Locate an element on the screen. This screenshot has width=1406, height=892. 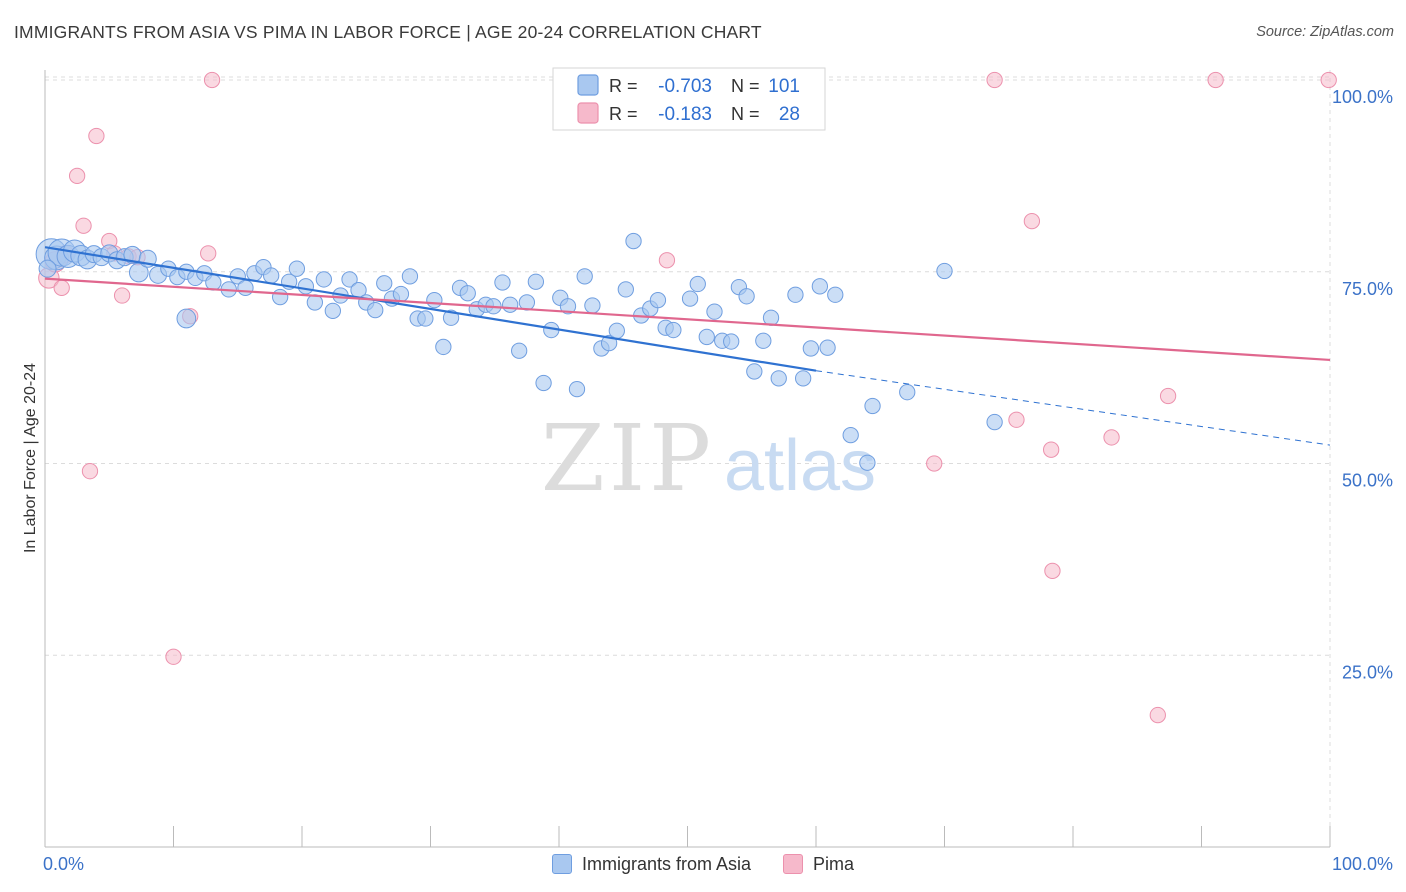
y-axis-label: In Labor Force | Age 20-24 is located at coordinates (30, 458).